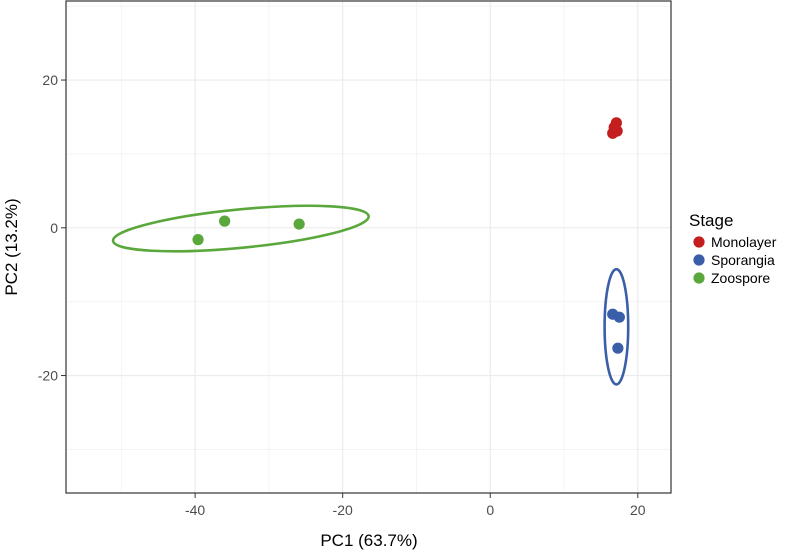 The width and height of the screenshot is (794, 553). Describe the element at coordinates (616, 326) in the screenshot. I see `confidence-ellipse-sporangia` at that location.